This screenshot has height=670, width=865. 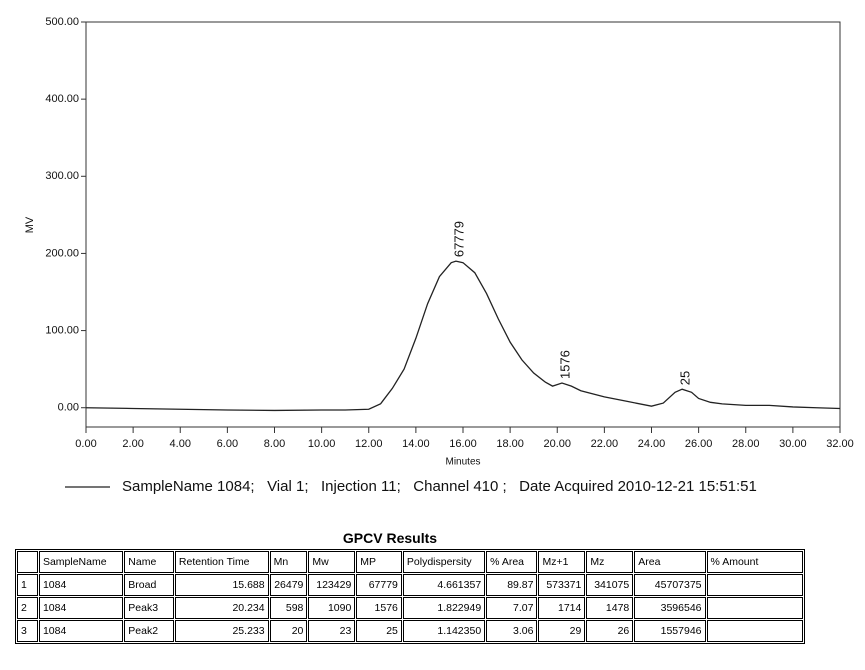 I want to click on cell: 29, so click(x=562, y=631).